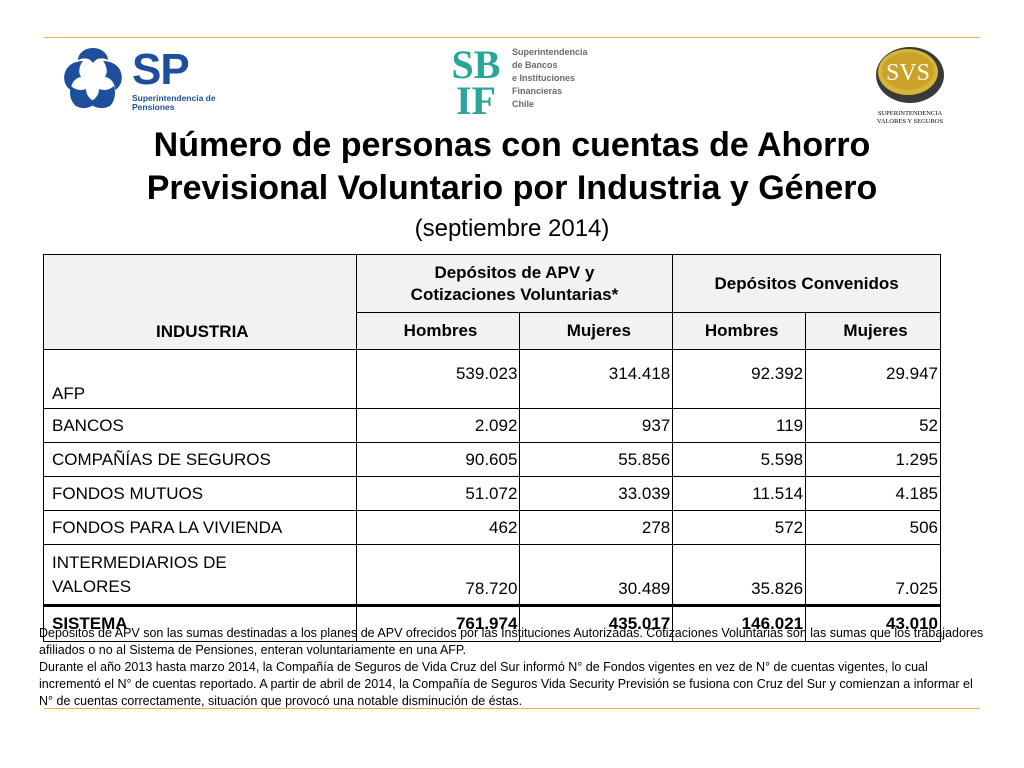  Describe the element at coordinates (873, 331) in the screenshot. I see `header-mujeres-convenidos: Mujeres` at that location.